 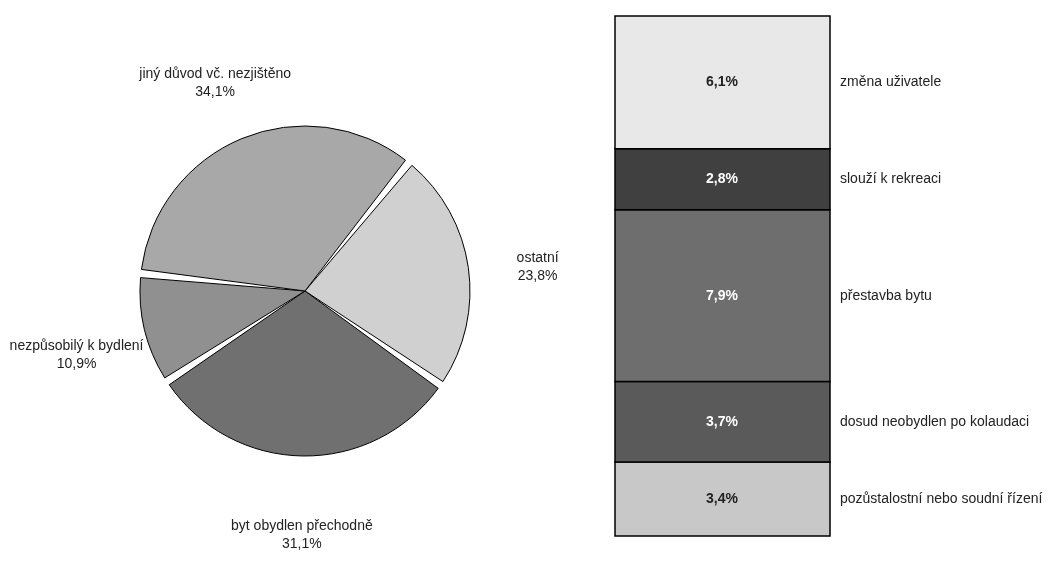 What do you see at coordinates (941, 498) in the screenshot?
I see `series-label: pozůstalostní nebo soudní řízení` at bounding box center [941, 498].